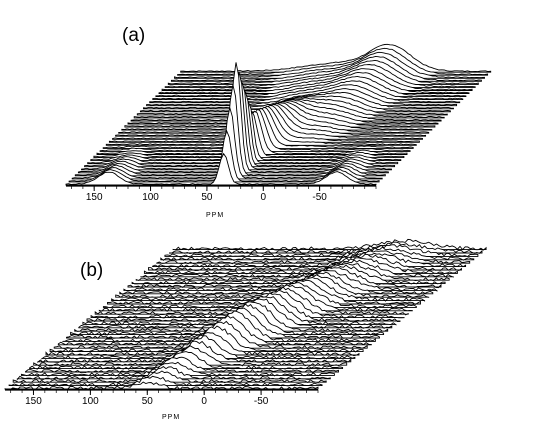  Describe the element at coordinates (221, 194) in the screenshot. I see `panel-a-x-axis: 150 100 50 0 -50` at that location.